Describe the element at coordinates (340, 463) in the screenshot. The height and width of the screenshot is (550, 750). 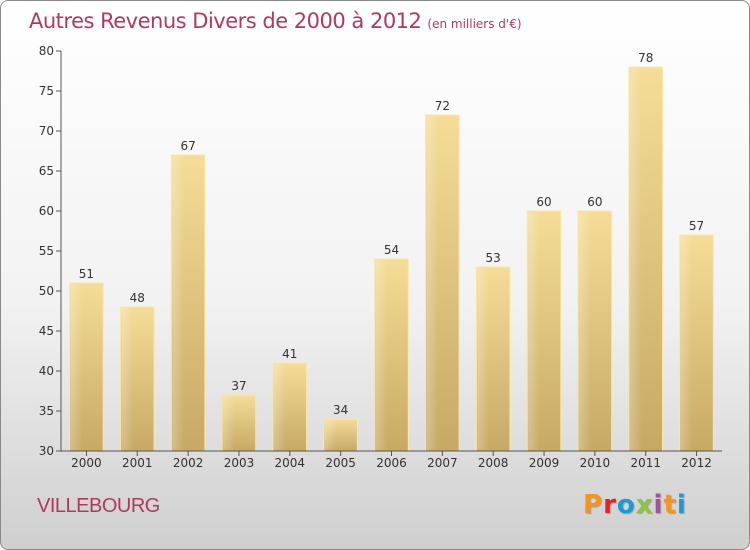
I see `x-tick-label: 2005` at that location.